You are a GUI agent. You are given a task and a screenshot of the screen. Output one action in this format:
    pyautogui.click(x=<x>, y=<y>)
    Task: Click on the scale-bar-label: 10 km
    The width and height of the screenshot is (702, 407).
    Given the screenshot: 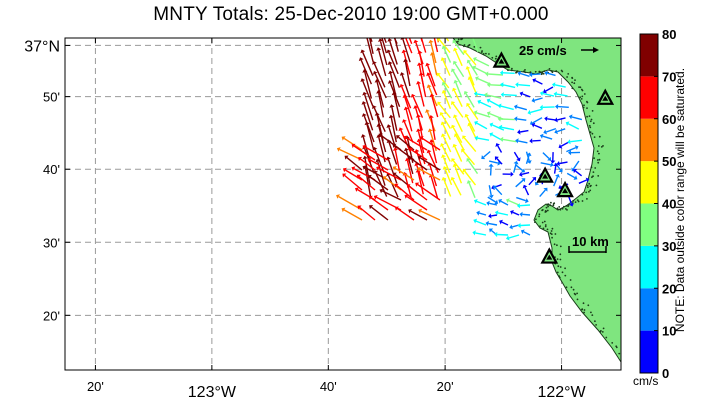 What is the action you would take?
    pyautogui.click(x=590, y=241)
    